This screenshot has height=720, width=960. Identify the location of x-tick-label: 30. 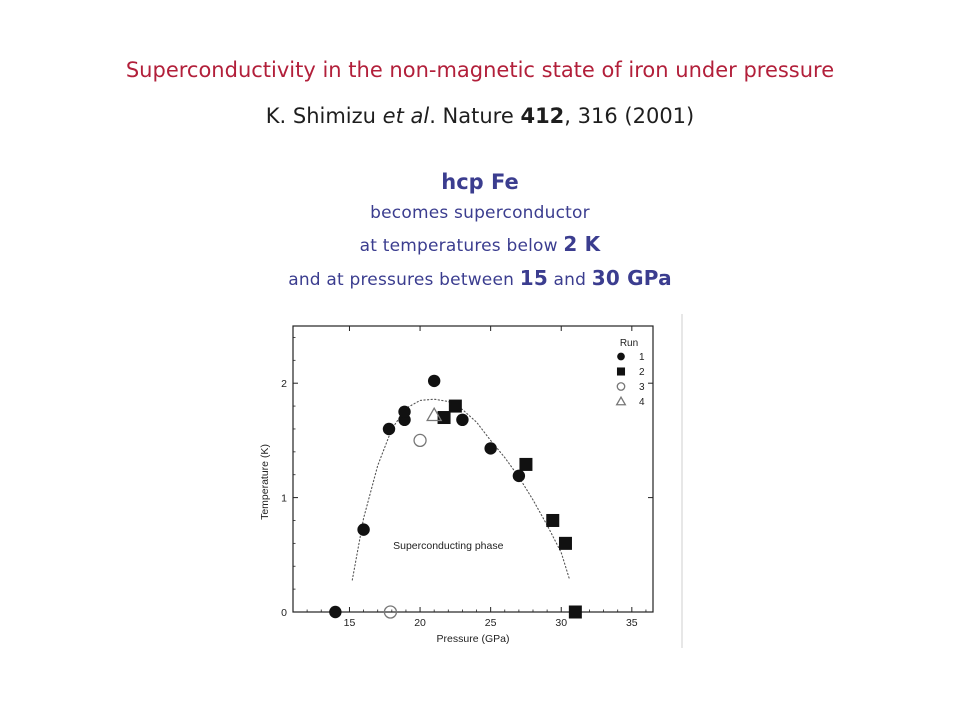
(561, 623).